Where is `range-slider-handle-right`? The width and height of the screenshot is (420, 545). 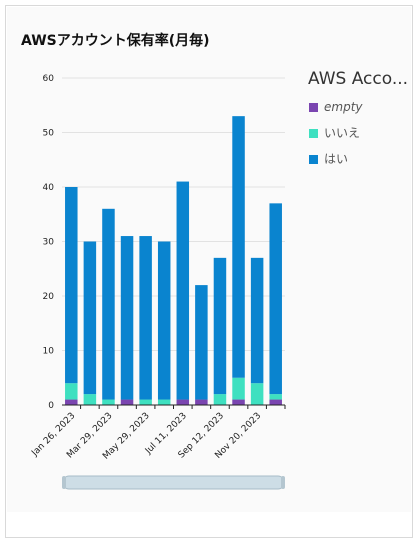 range-slider-handle-right is located at coordinates (283, 482).